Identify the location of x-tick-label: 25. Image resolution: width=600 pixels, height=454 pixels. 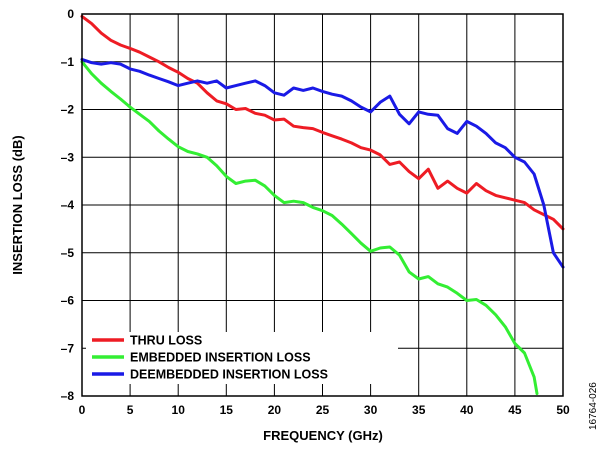
(323, 410).